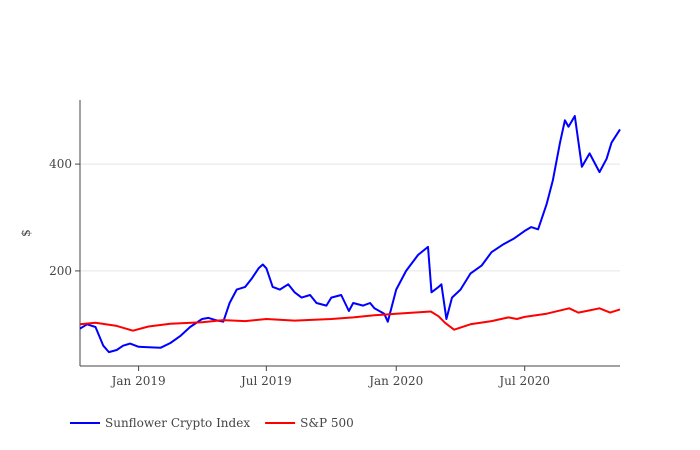 This screenshot has width=700, height=450. I want to click on x-tick-label: Jul 2019, so click(265, 381).